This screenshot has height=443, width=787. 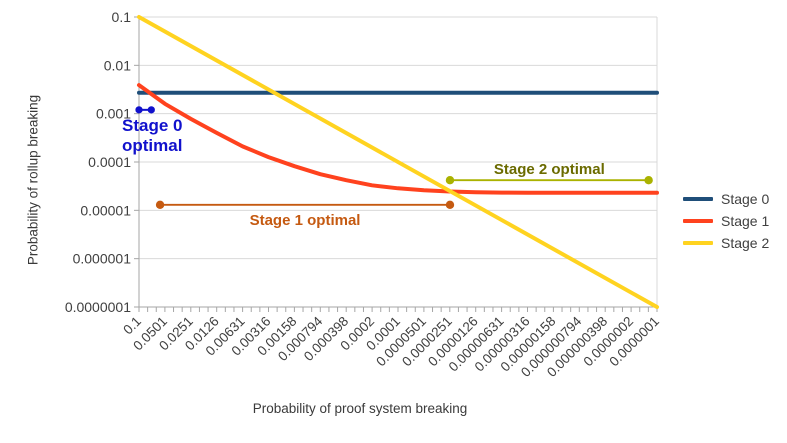 What do you see at coordinates (152, 125) in the screenshot?
I see `stage0-optimal-label: Stage 0` at bounding box center [152, 125].